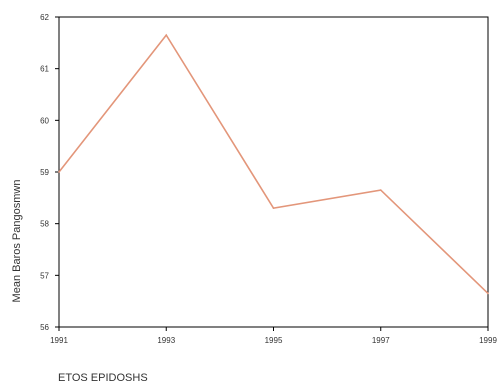 The height and width of the screenshot is (384, 503). Describe the element at coordinates (381, 340) in the screenshot. I see `x-tick-label: 1997` at that location.